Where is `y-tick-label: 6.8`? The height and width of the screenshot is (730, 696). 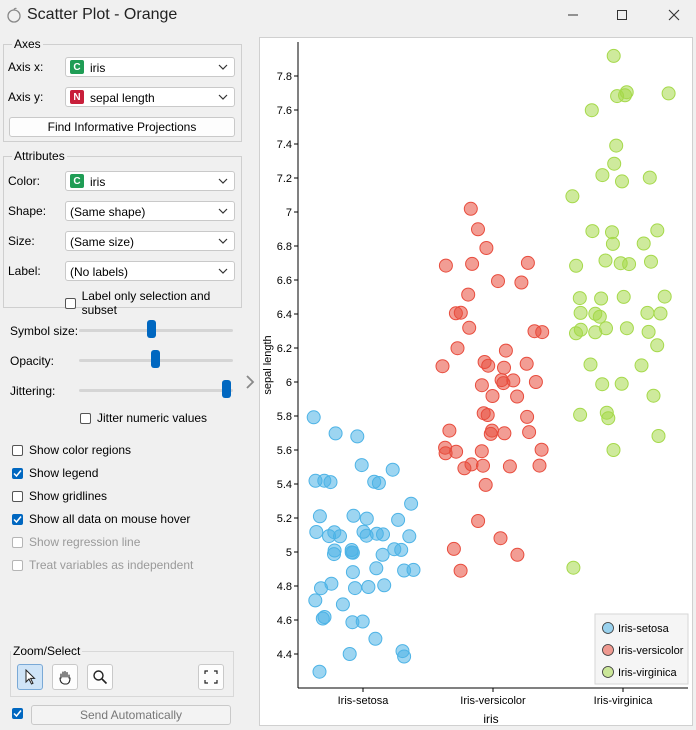
y-tick-label: 6.8 is located at coordinates (284, 247).